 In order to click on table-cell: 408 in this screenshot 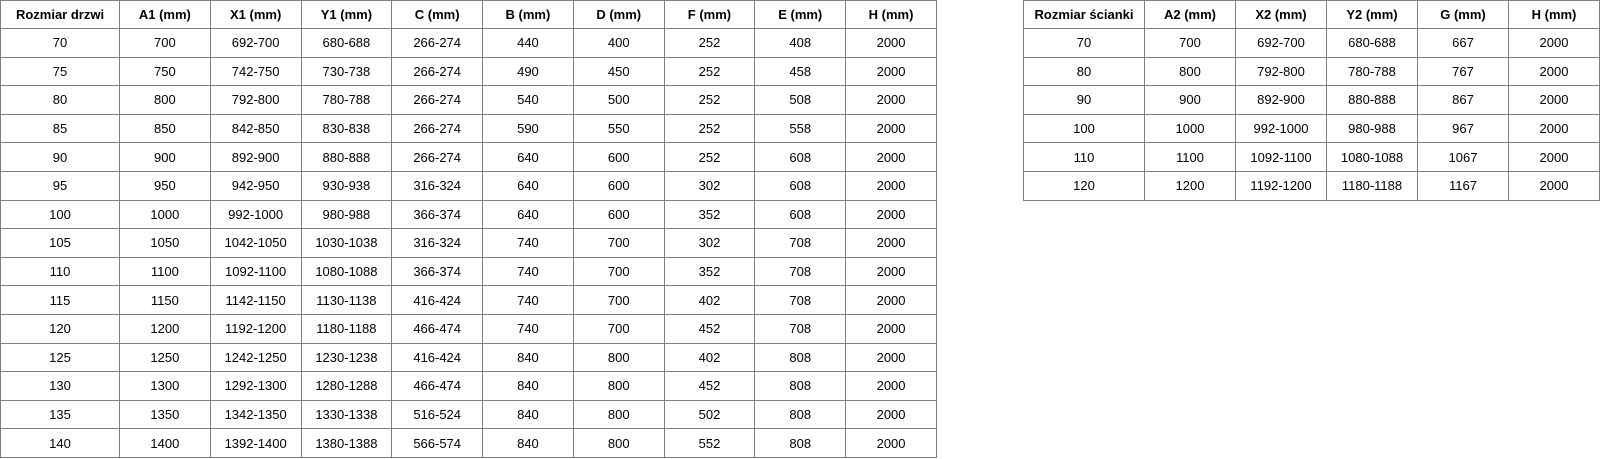, I will do `click(800, 43)`.